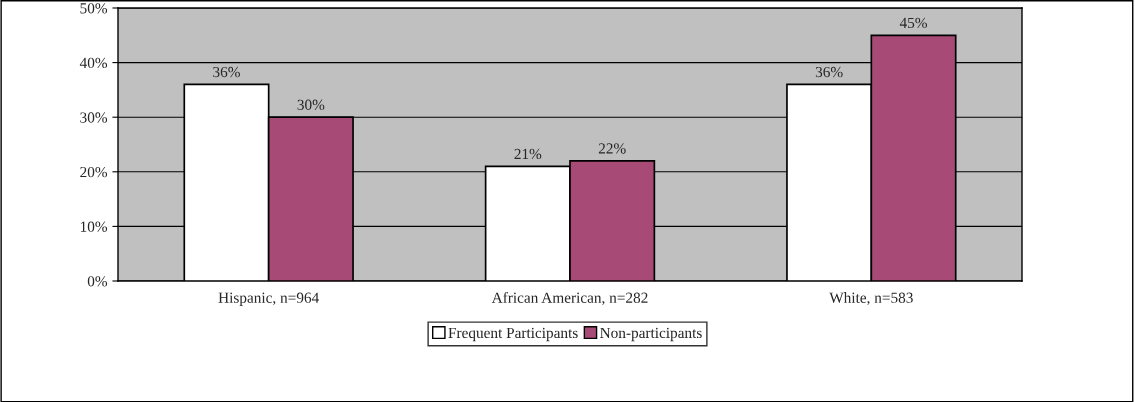  What do you see at coordinates (311, 104) in the screenshot?
I see `data-label: 30%` at bounding box center [311, 104].